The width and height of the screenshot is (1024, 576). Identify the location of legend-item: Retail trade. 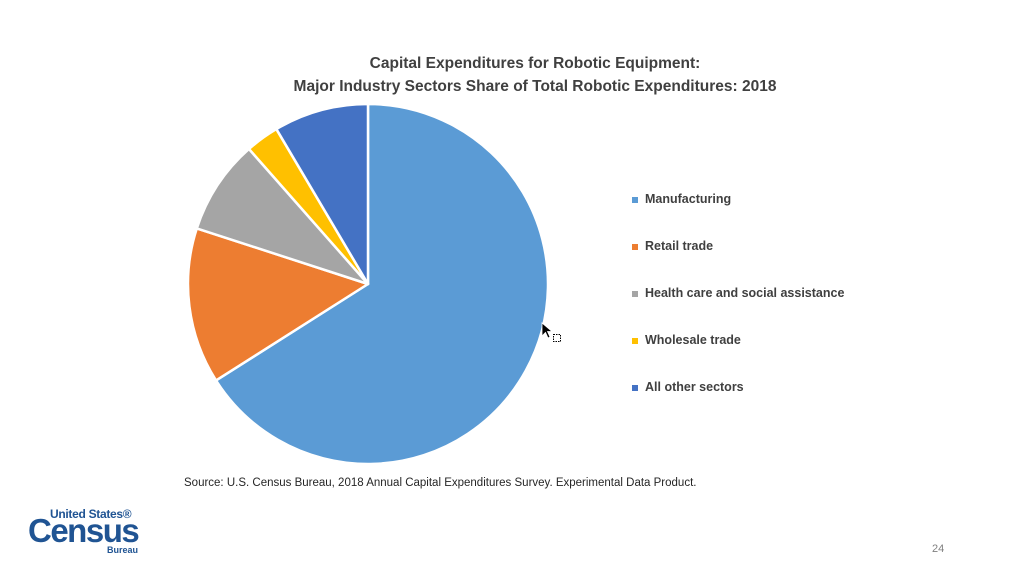
(738, 262).